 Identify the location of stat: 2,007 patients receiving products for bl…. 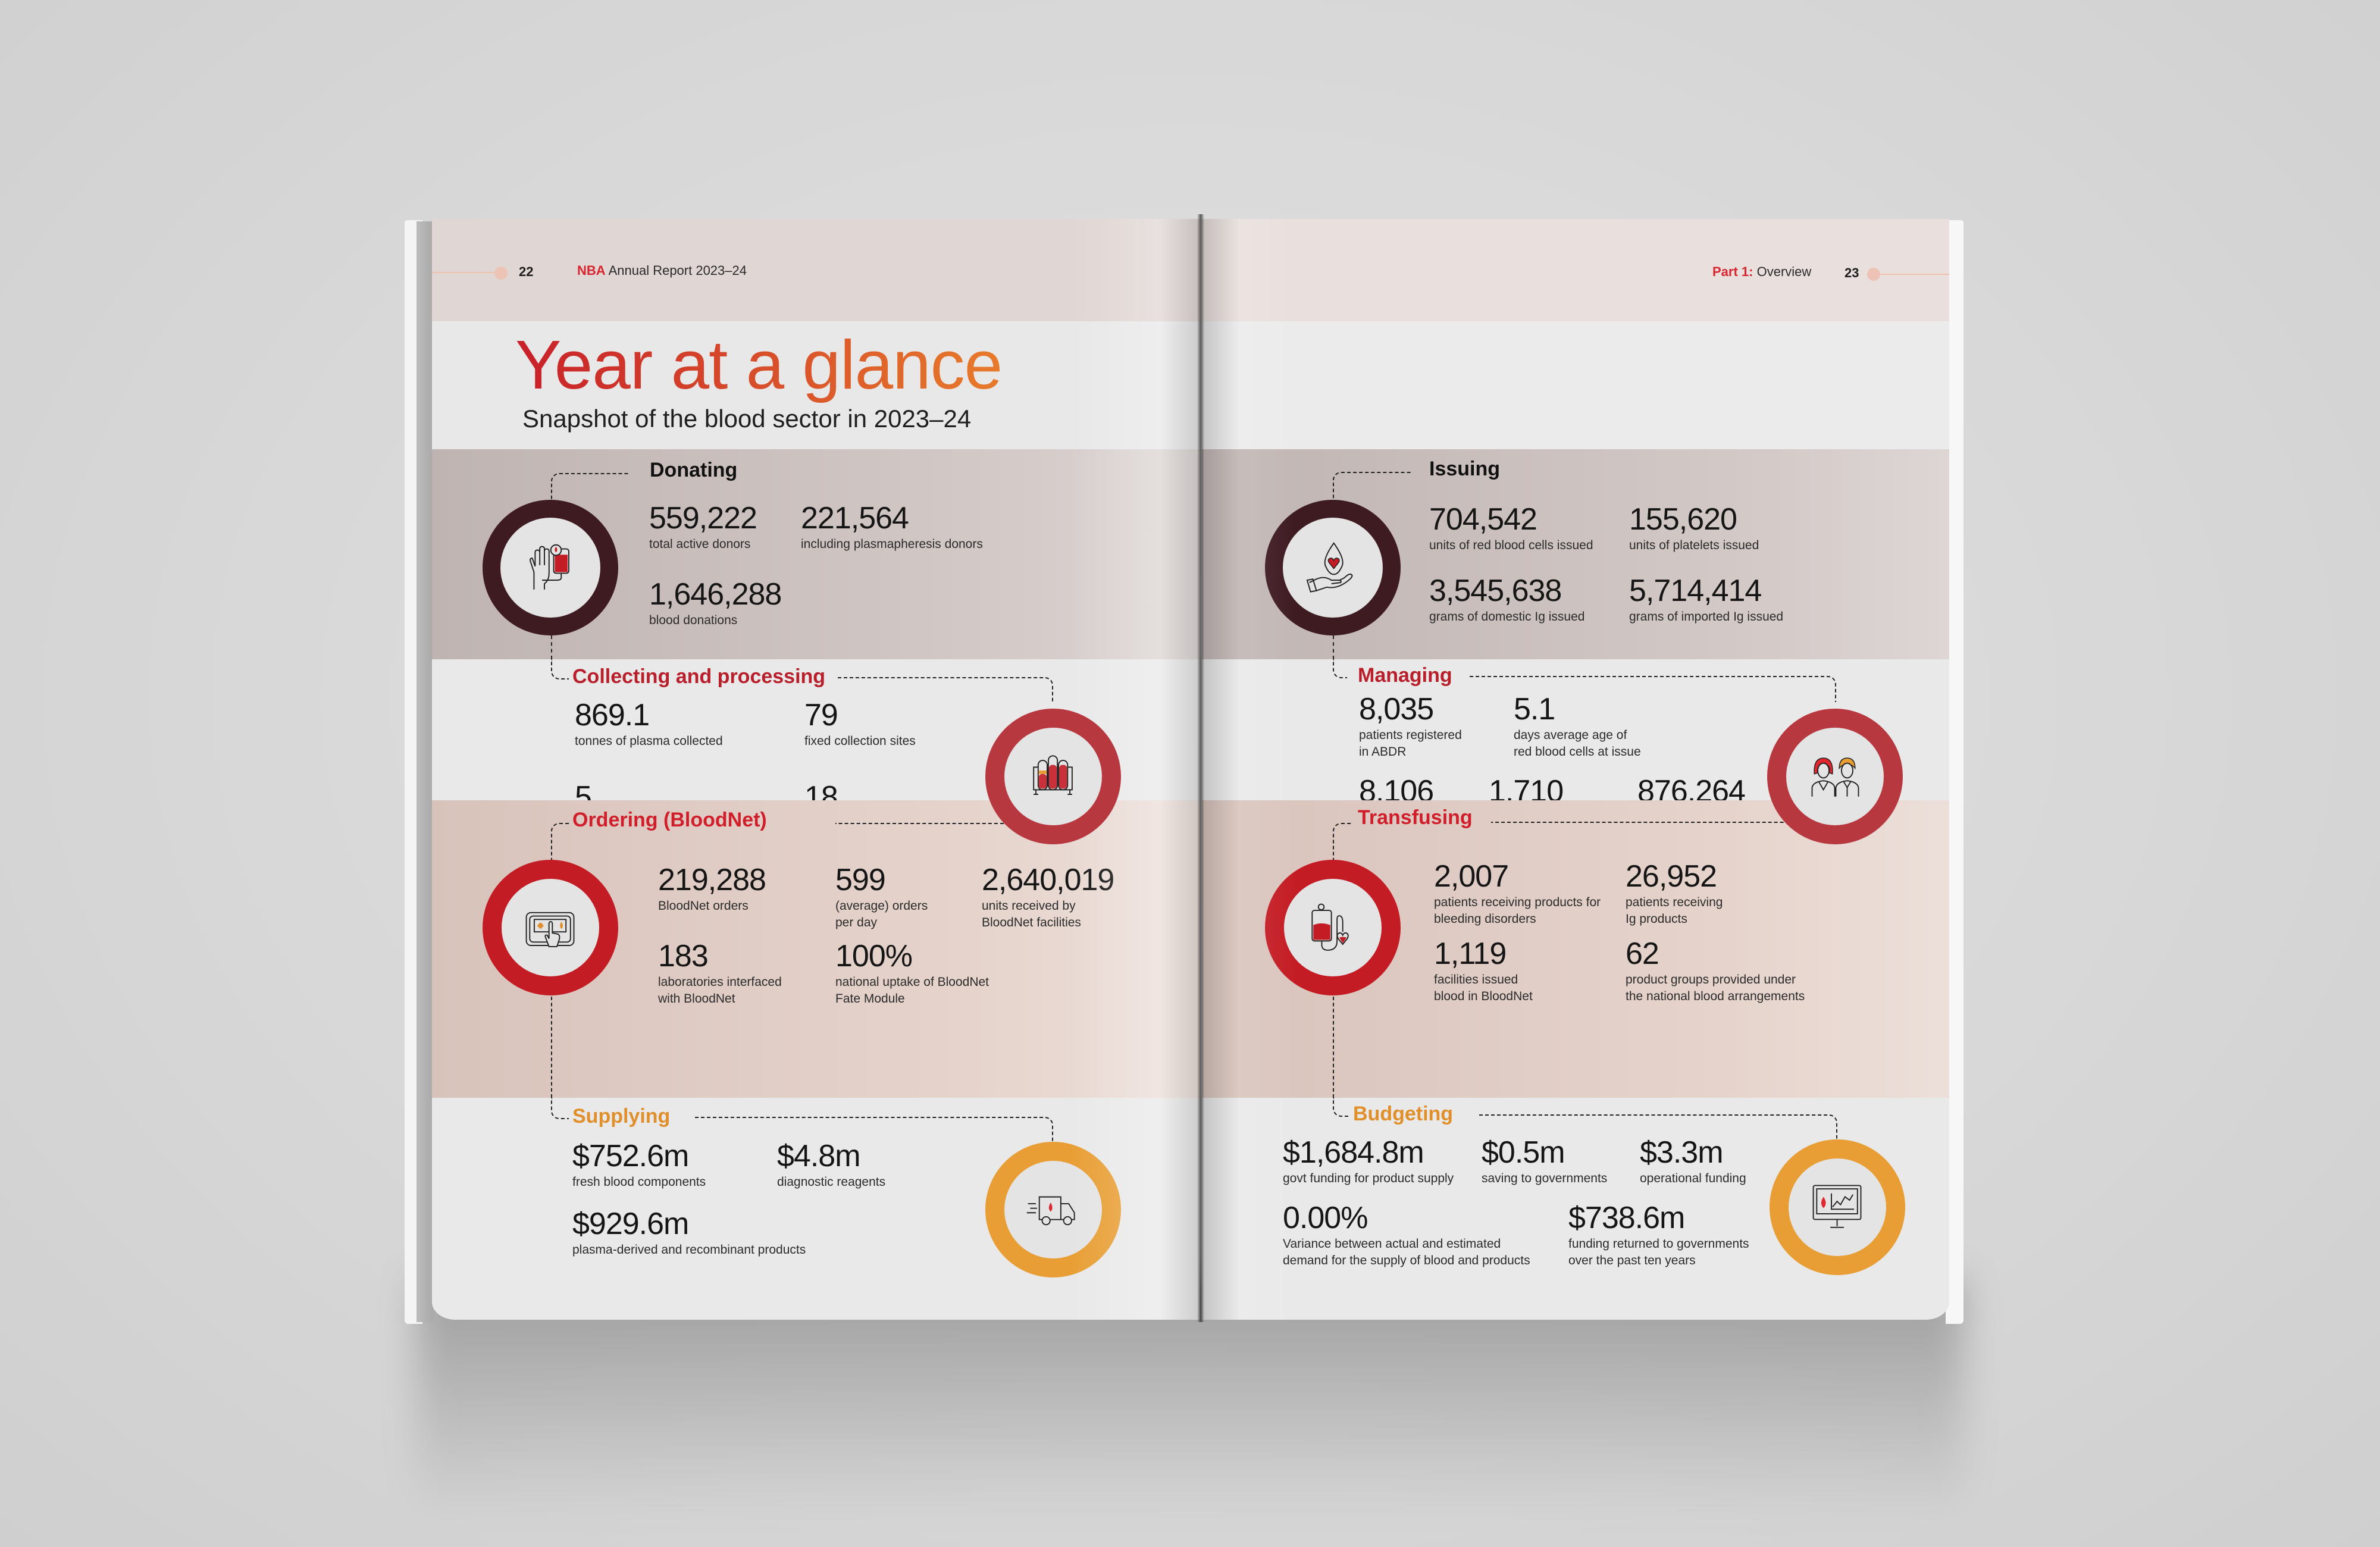
(1517, 894).